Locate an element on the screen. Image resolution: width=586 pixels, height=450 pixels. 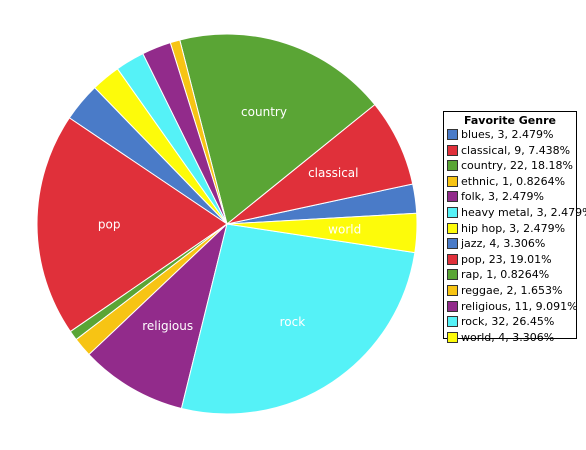
legend-entry-label: blues, 3, 2.479% is located at coordinates (507, 134).